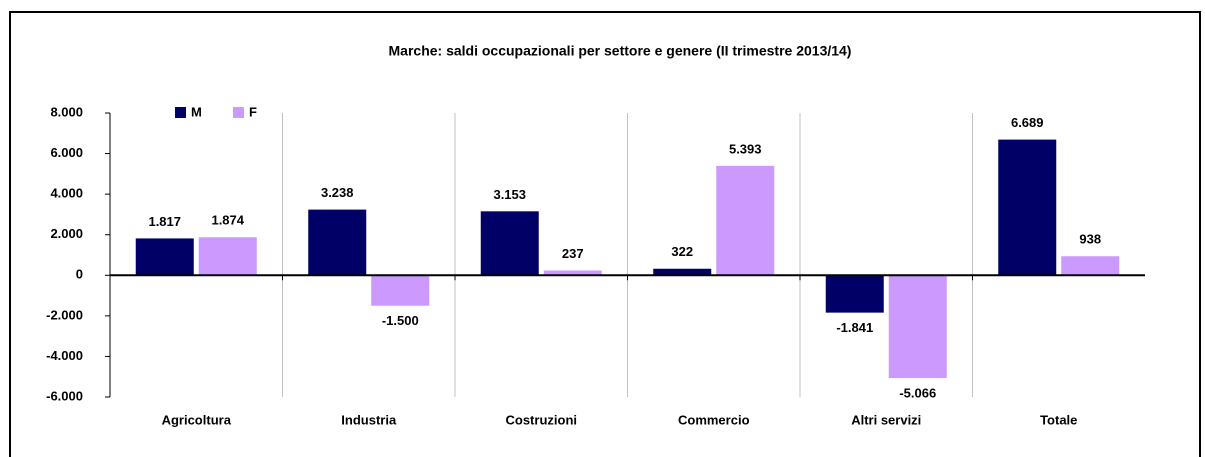 The height and width of the screenshot is (457, 1205). Describe the element at coordinates (1090, 239) in the screenshot. I see `data-label: 938` at that location.